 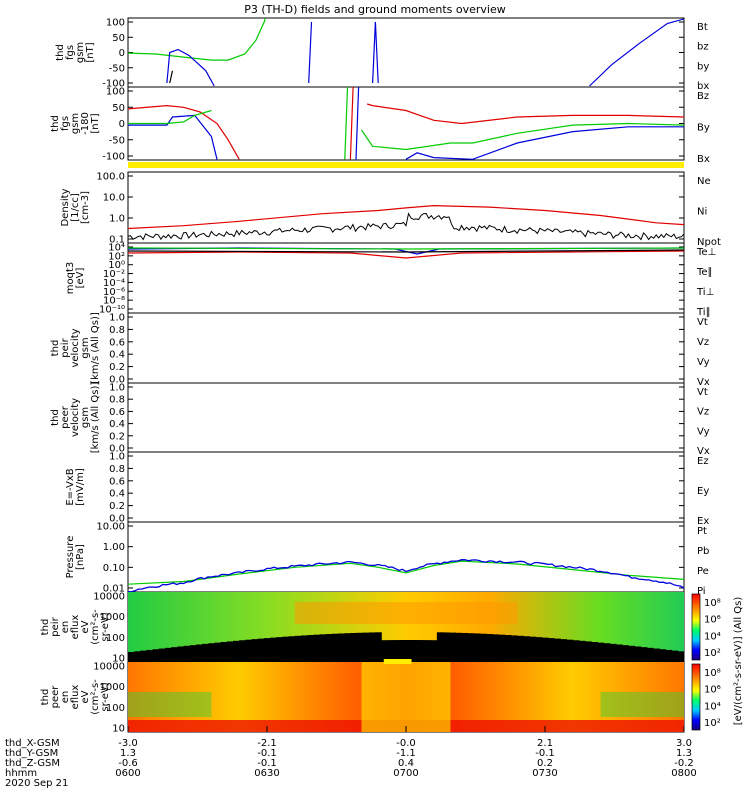 I want to click on ytick-label-vi: 0.4, so click(x=117, y=355).